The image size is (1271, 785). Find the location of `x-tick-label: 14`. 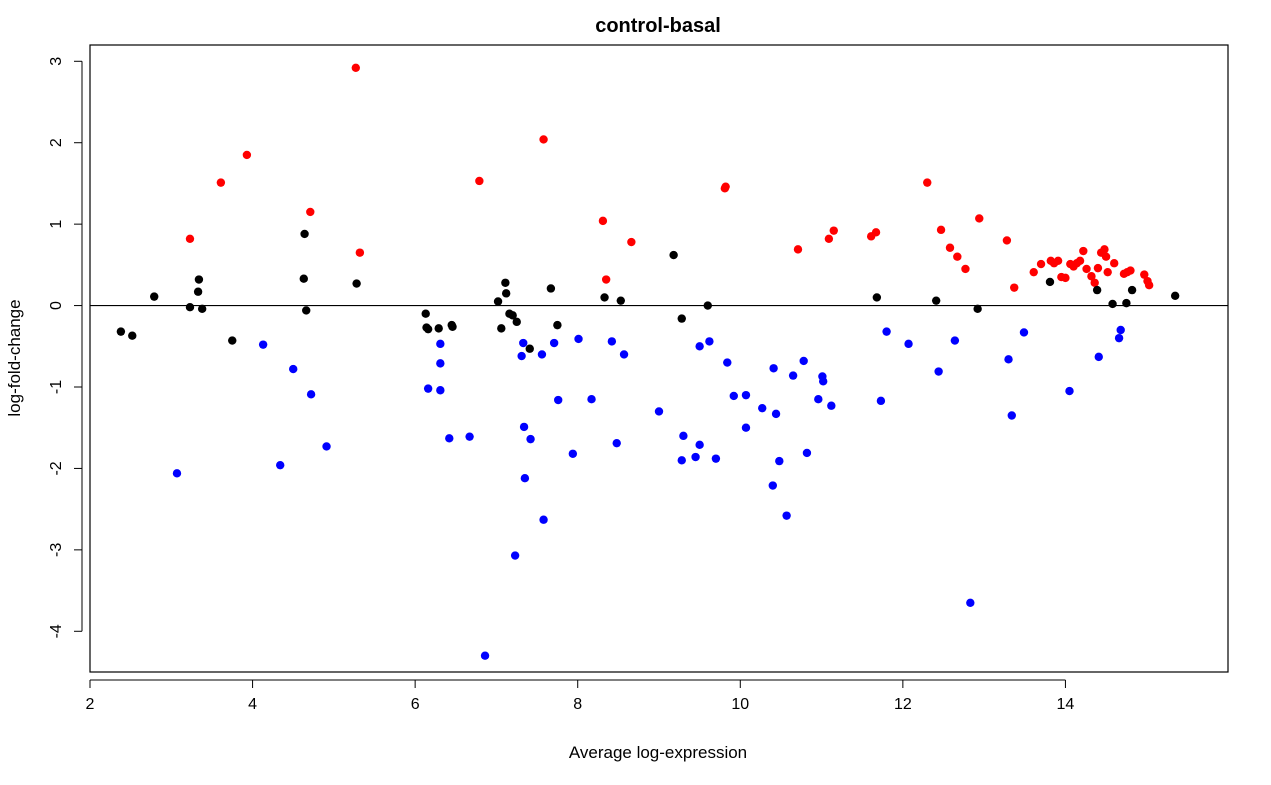

x-tick-label: 14 is located at coordinates (1066, 704).